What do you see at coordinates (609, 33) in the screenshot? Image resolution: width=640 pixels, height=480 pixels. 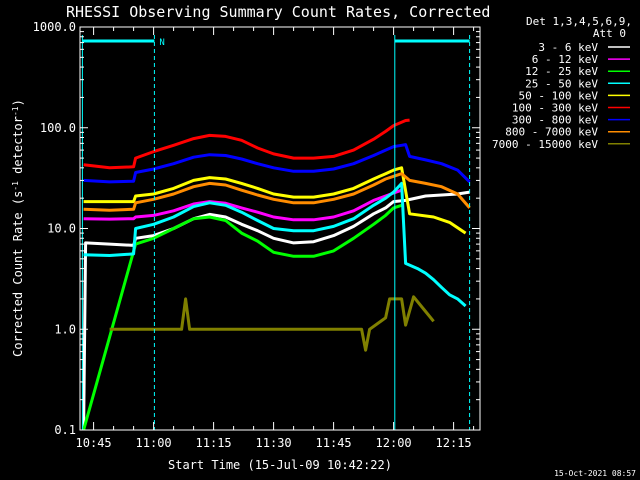 I see `legend-header-2: Att 0` at bounding box center [609, 33].